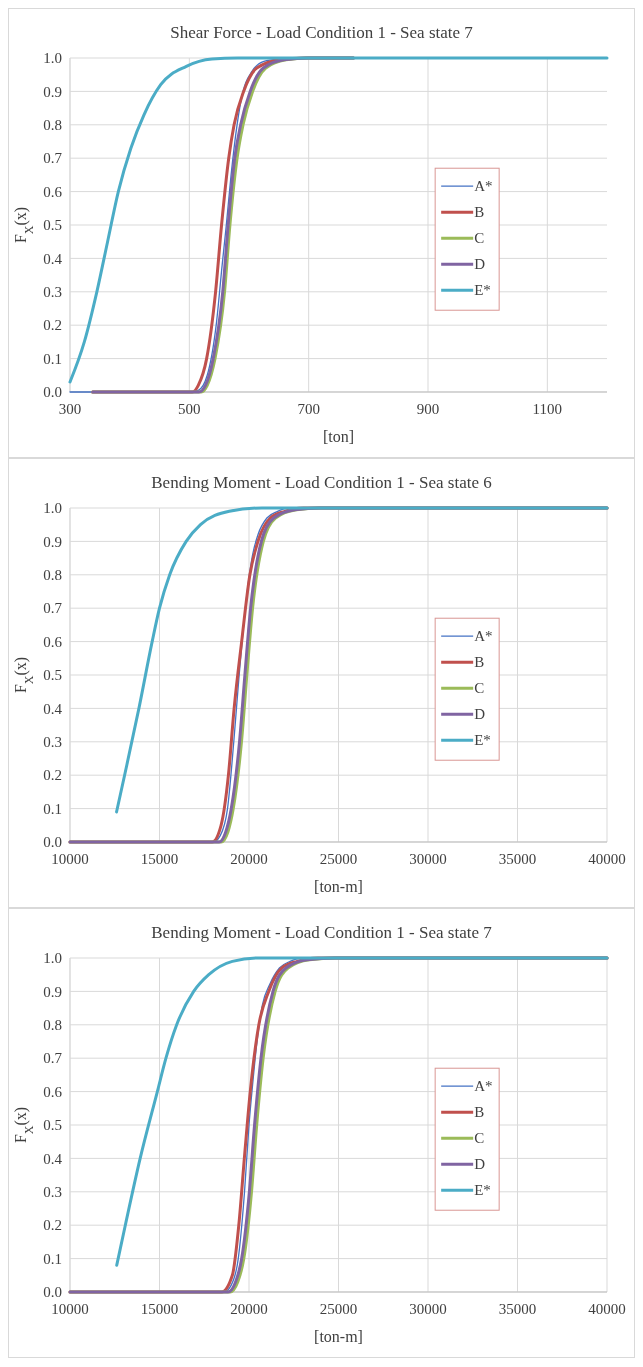 This screenshot has width=643, height=1367. What do you see at coordinates (547, 409) in the screenshot?
I see `x-tick-label: 1100` at bounding box center [547, 409].